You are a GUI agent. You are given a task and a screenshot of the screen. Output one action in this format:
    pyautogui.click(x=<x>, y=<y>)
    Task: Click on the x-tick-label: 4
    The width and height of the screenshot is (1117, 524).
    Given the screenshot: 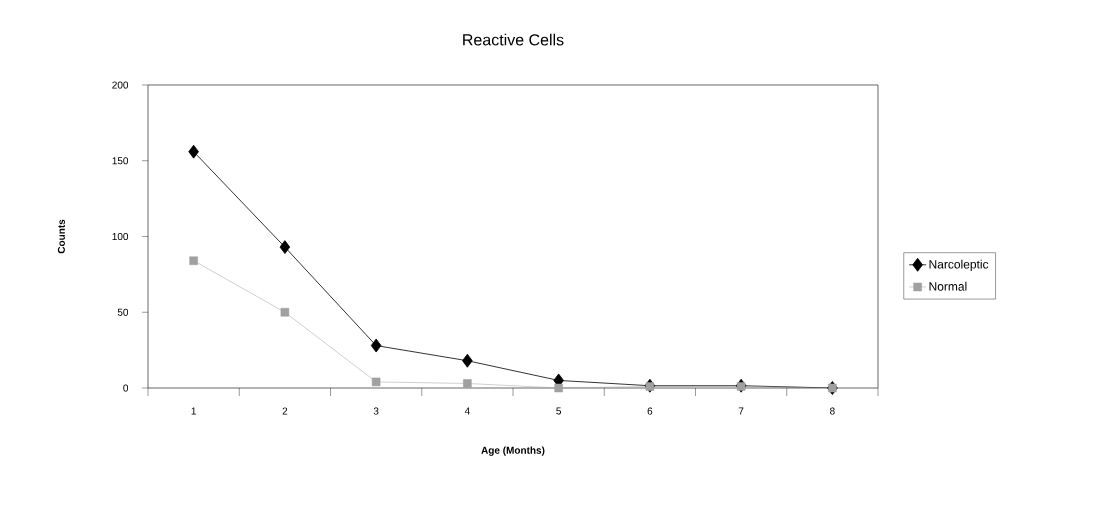 What is the action you would take?
    pyautogui.click(x=467, y=411)
    